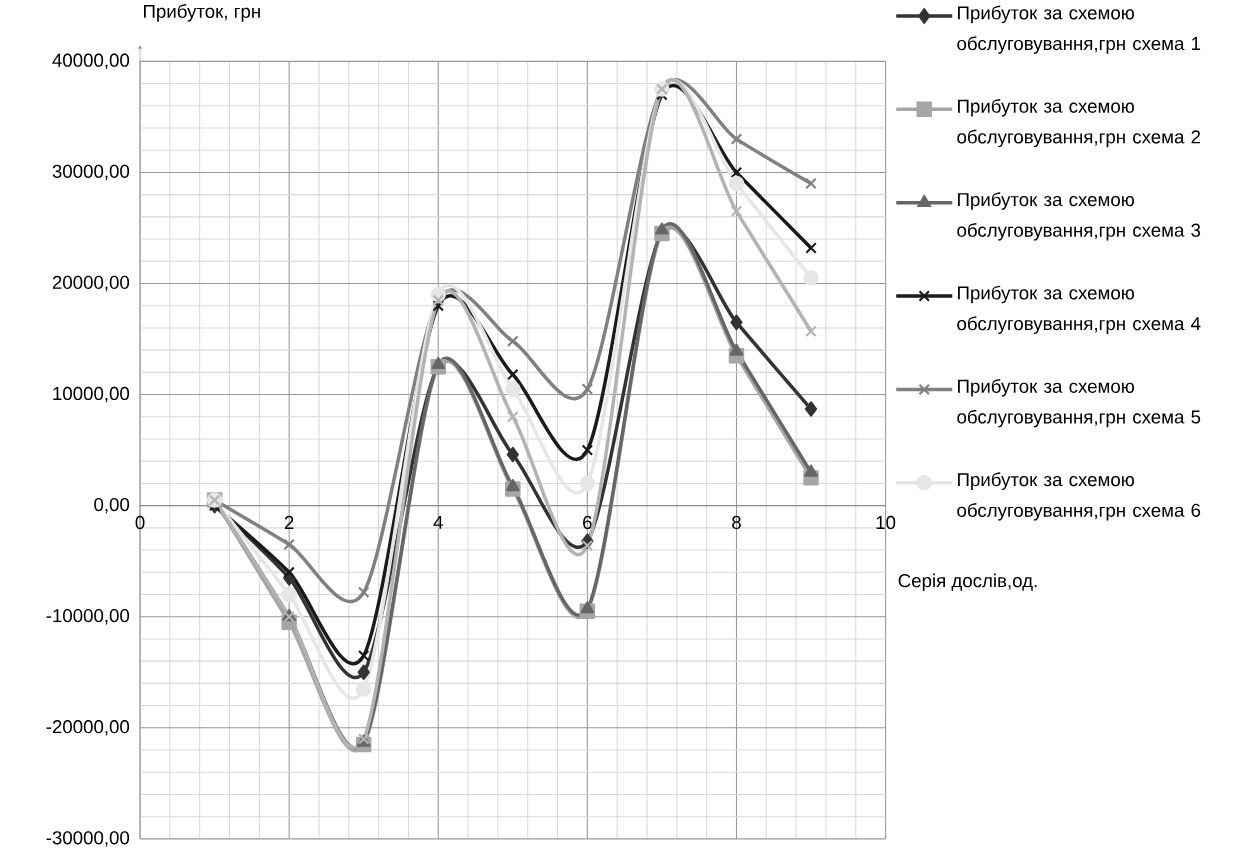 The width and height of the screenshot is (1247, 854). Describe the element at coordinates (91, 61) in the screenshot. I see `y-tick-label: 40000,00` at that location.